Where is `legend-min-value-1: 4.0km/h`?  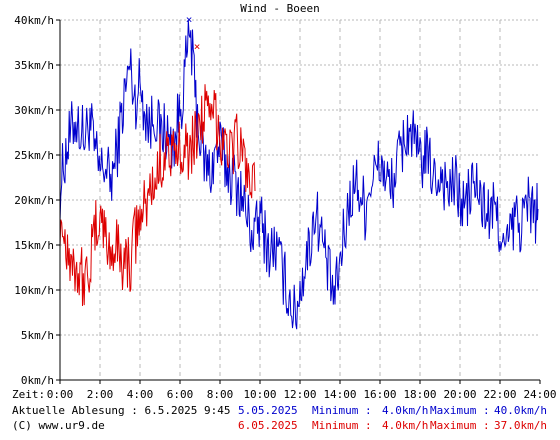
legend-min-value-1: 4.0km/h is located at coordinates (405, 410).